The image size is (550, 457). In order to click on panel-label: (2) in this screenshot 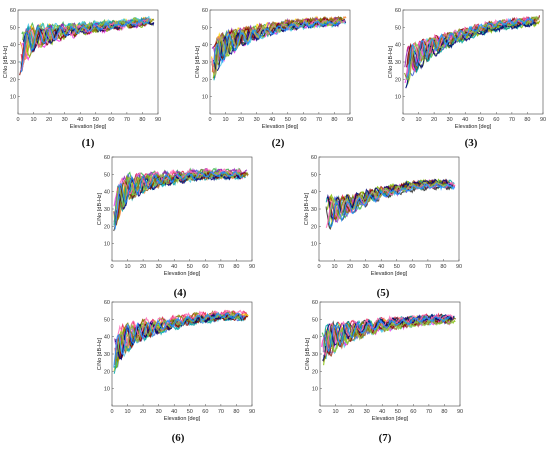, I will do `click(278, 143)`.